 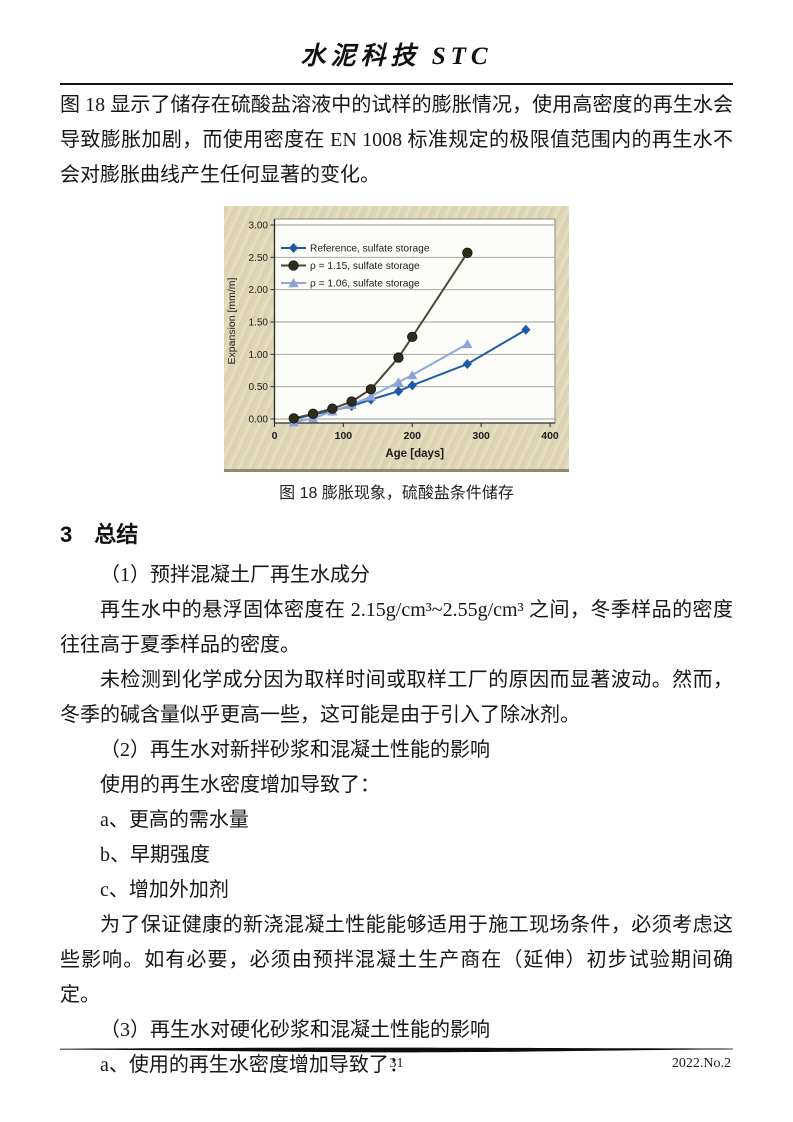 I want to click on svg-text: 2.00, so click(x=259, y=290).